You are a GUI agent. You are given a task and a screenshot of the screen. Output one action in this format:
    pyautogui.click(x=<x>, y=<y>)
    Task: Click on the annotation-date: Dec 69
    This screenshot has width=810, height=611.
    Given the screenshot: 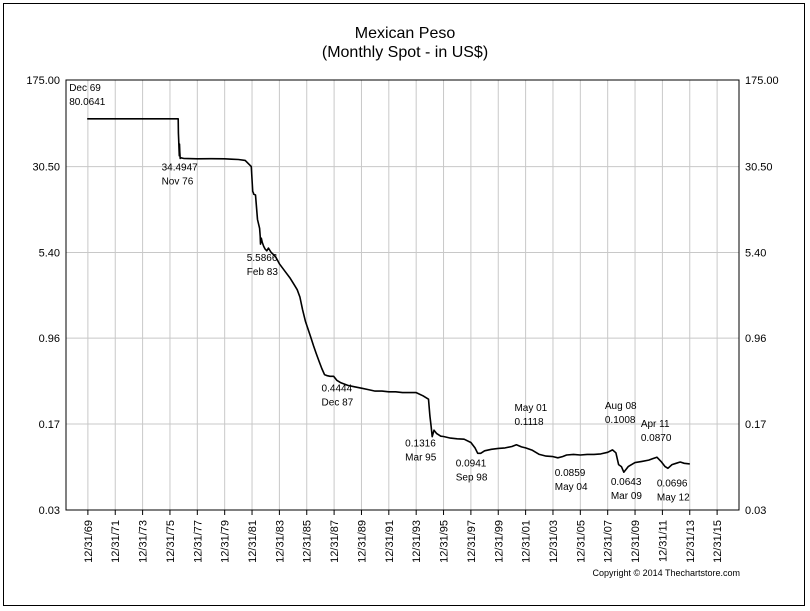 What is the action you would take?
    pyautogui.click(x=85, y=88)
    